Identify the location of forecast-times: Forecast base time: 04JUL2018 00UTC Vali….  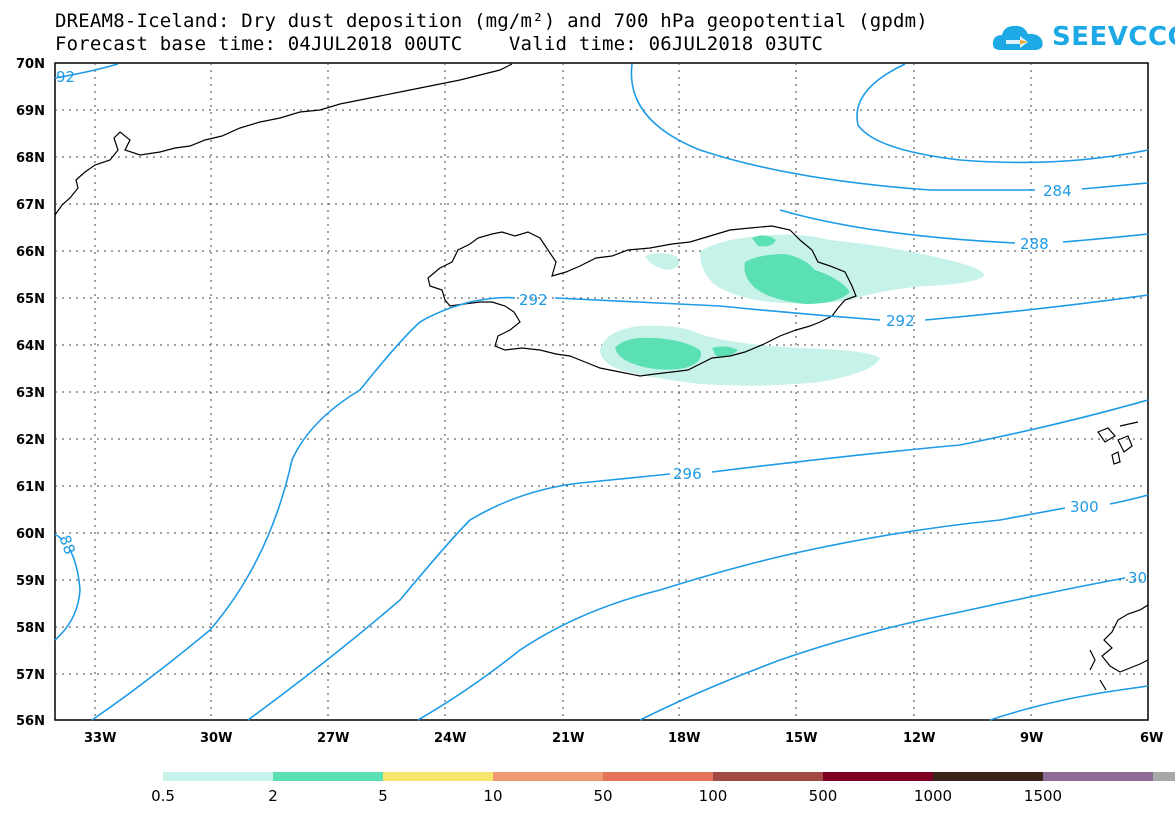
(439, 44).